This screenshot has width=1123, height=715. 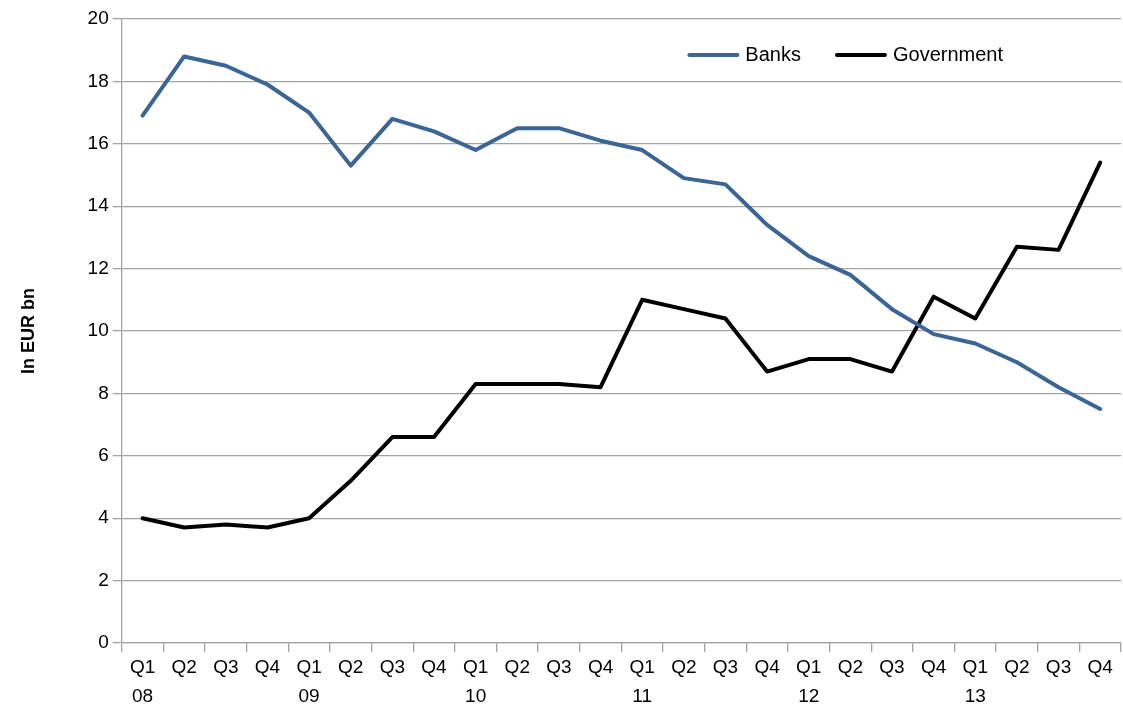 I want to click on y-tick-label: 2, so click(x=103, y=579).